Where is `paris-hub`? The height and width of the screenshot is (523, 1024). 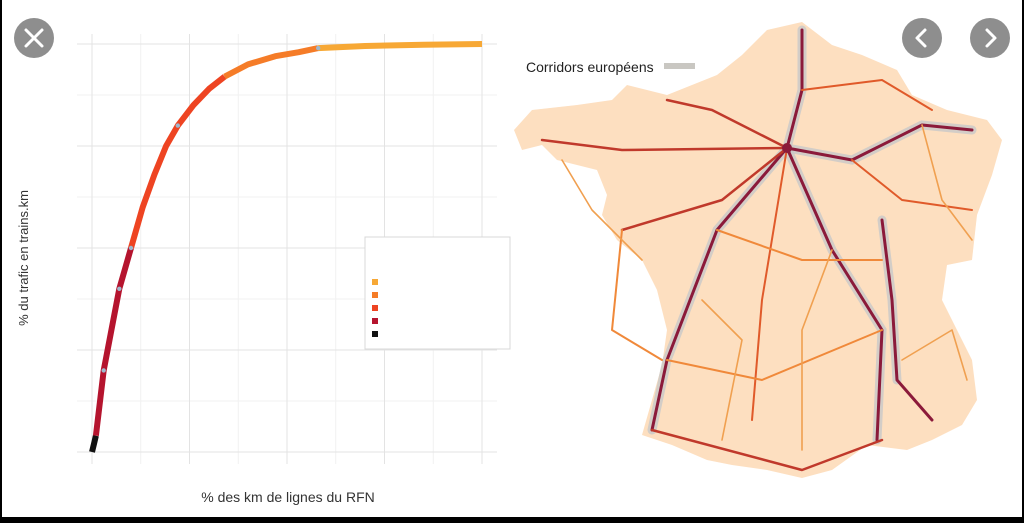
paris-hub is located at coordinates (787, 148).